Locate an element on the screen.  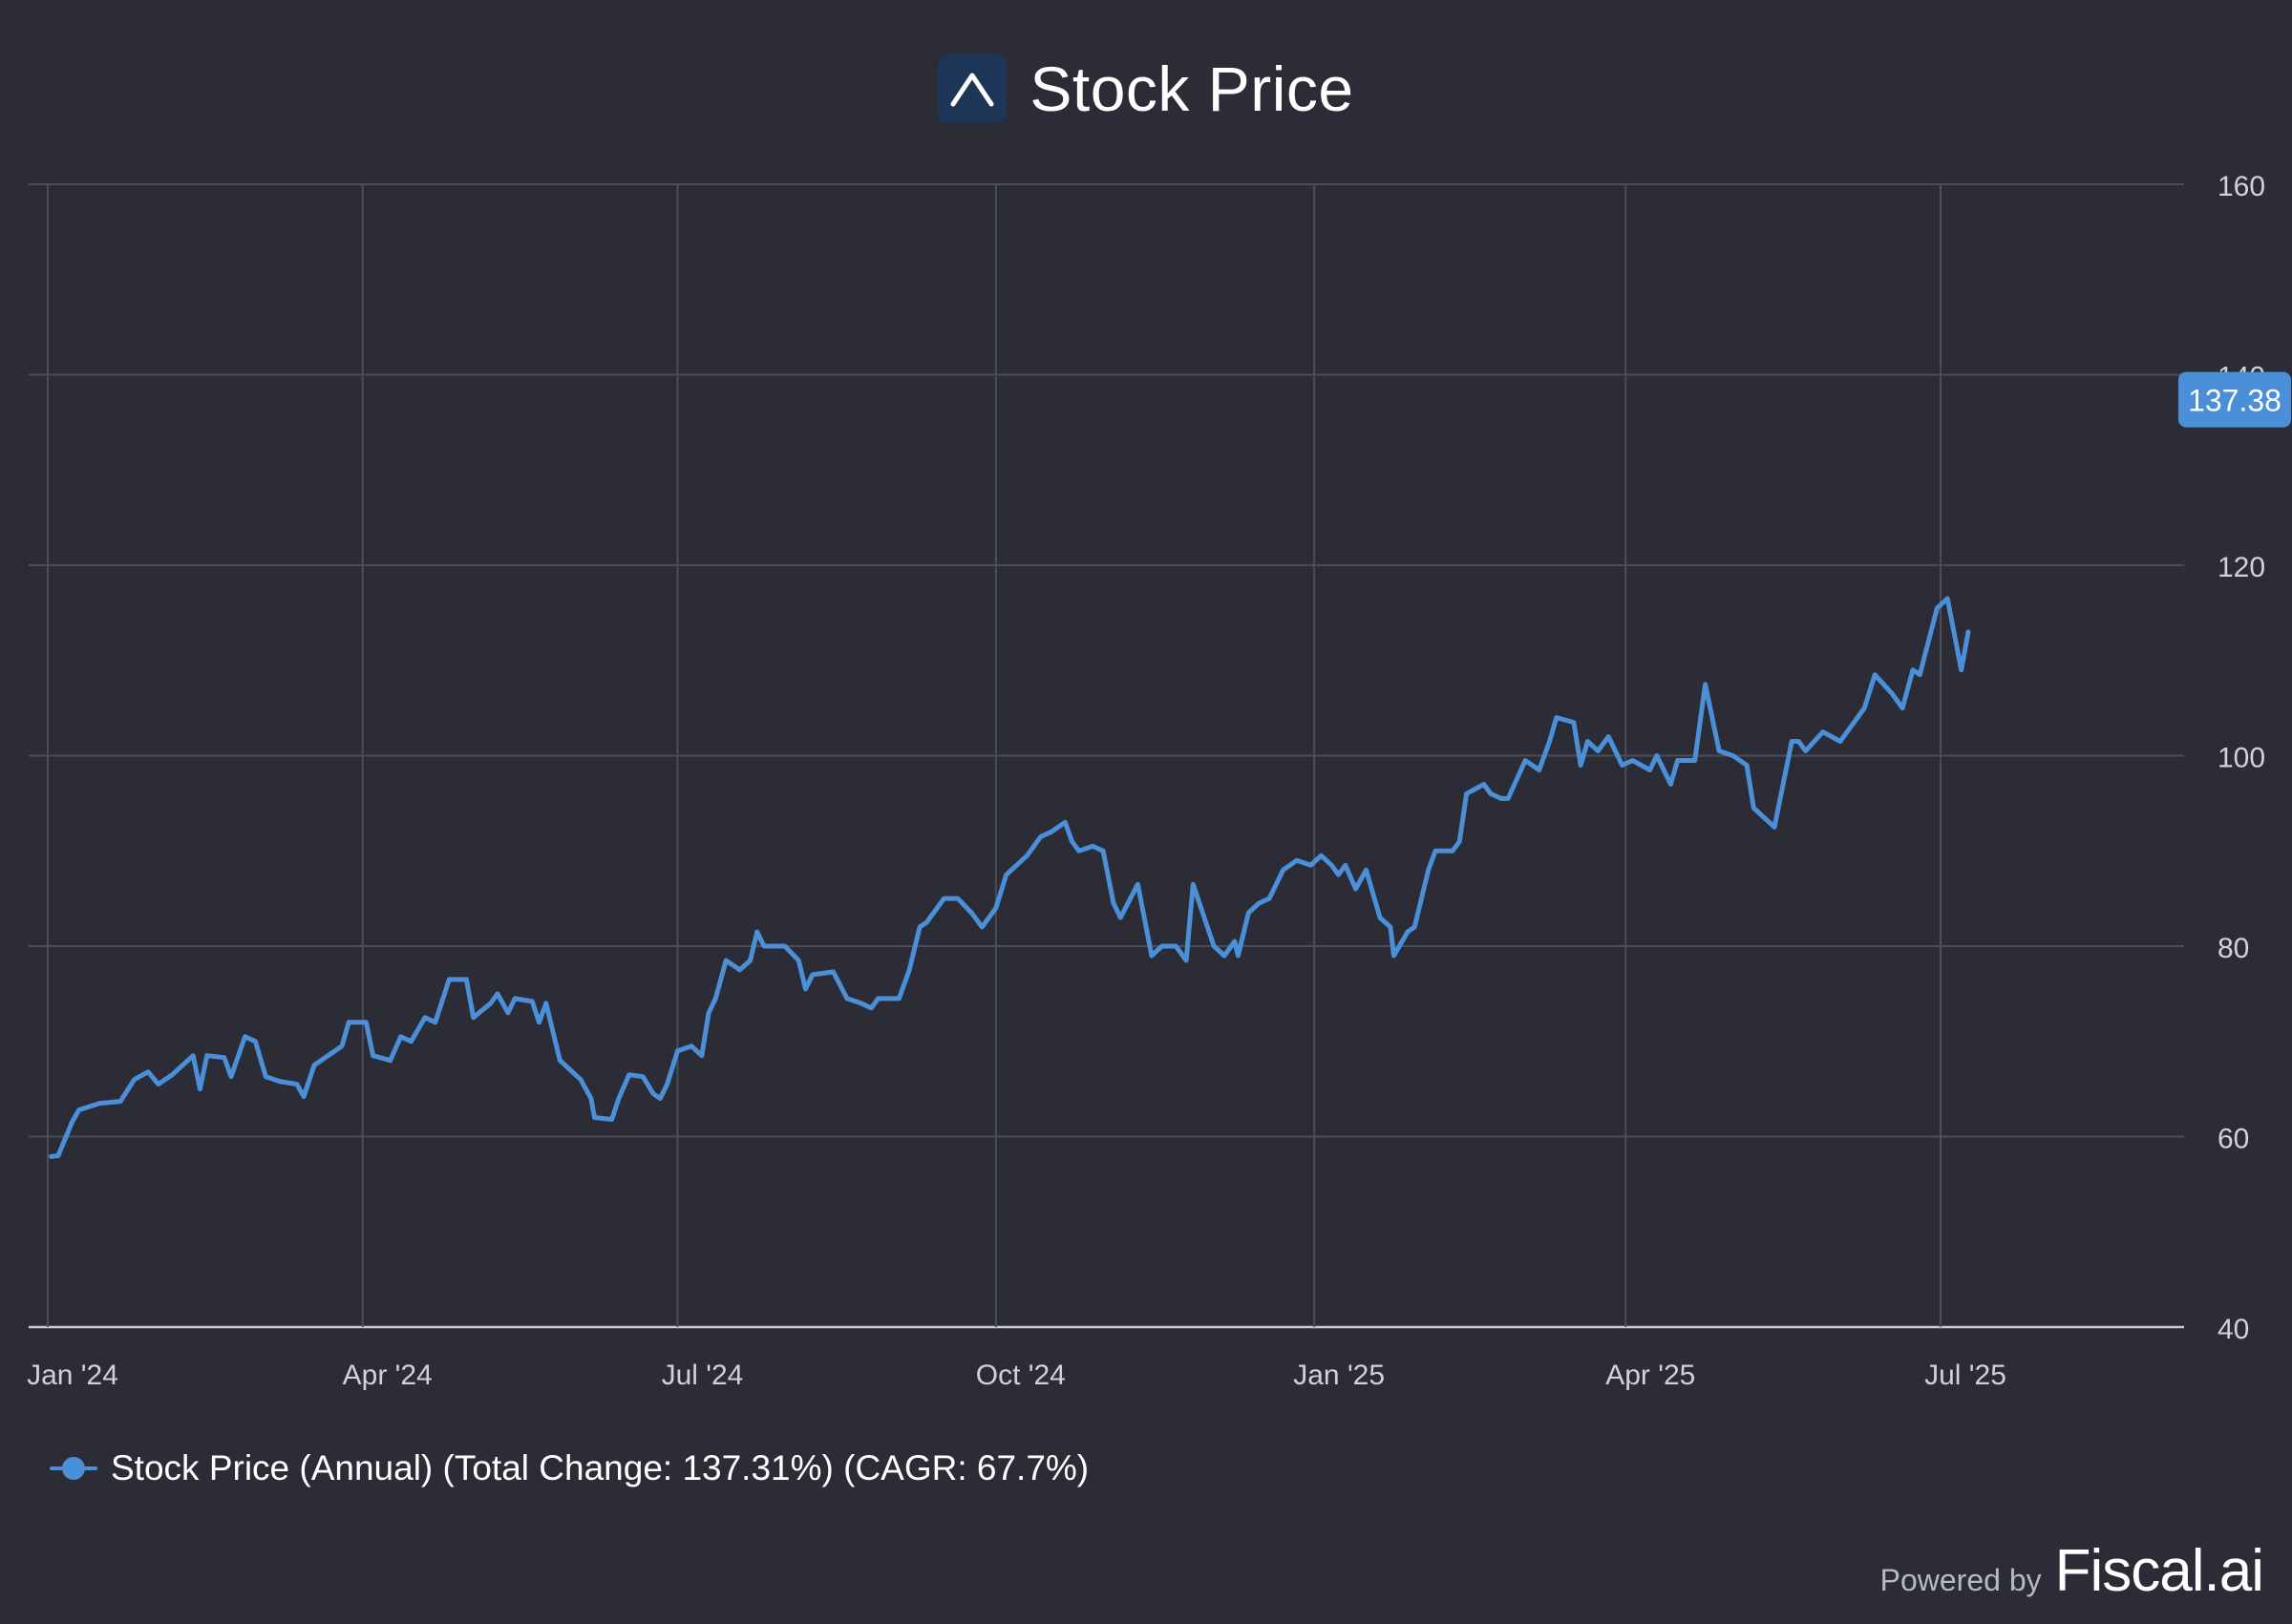
x-tick-label: Jul '24 is located at coordinates (703, 1375).